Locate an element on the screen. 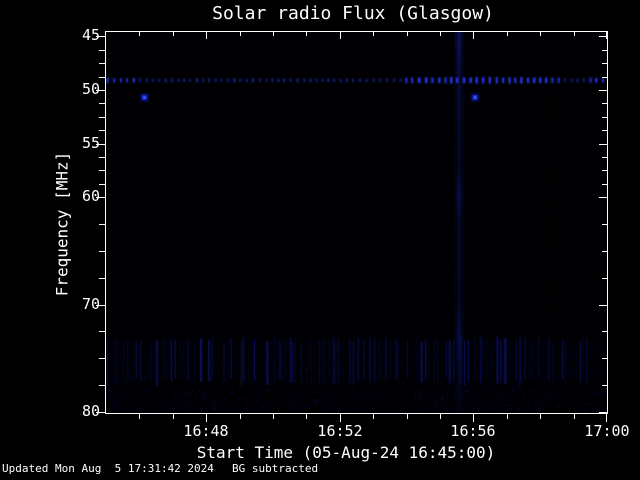  y-tick-label: 80 is located at coordinates (90, 411).